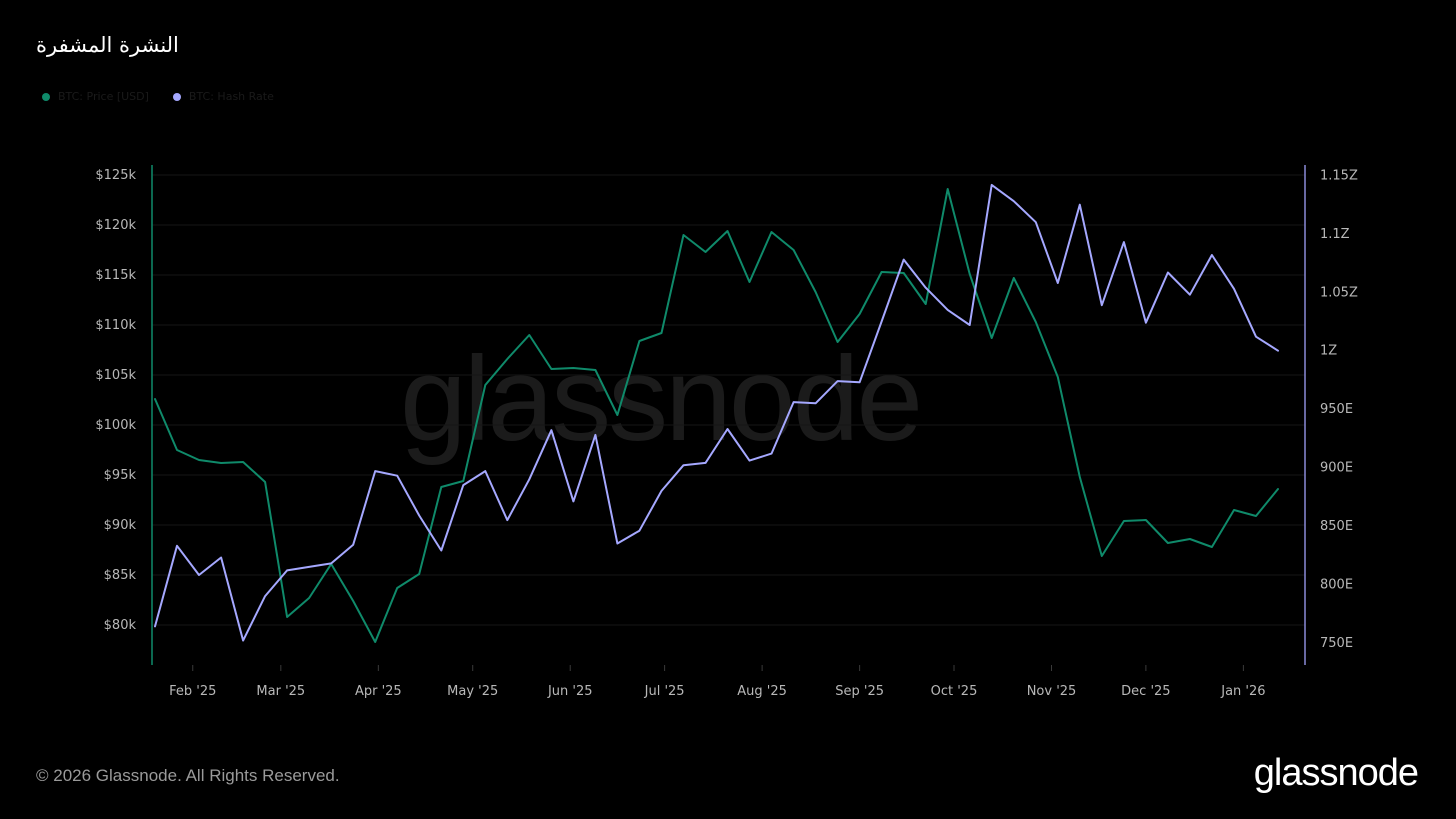 This screenshot has height=819, width=1456. What do you see at coordinates (158, 96) in the screenshot?
I see `chart-legend: BTC: Price [USD] BTC: Hash Rate` at bounding box center [158, 96].